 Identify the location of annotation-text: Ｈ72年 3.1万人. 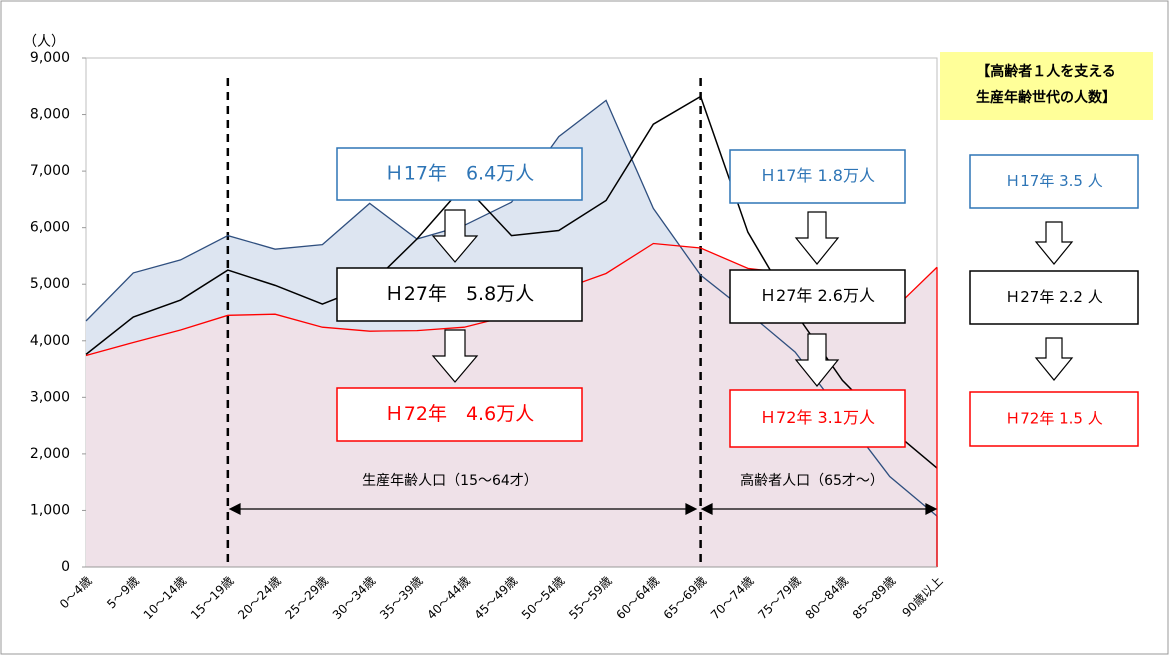
(817, 417).